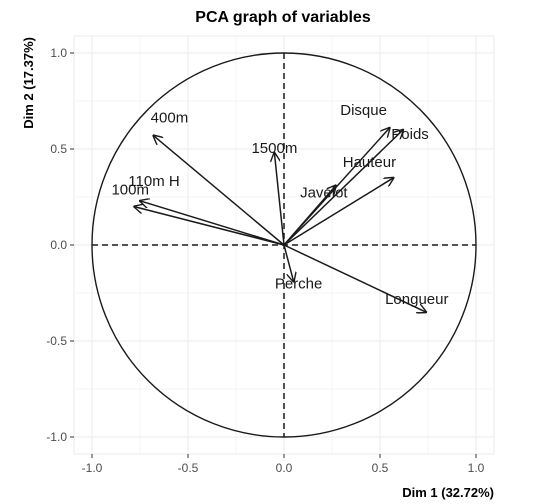 This screenshot has width=534, height=504. Describe the element at coordinates (363, 110) in the screenshot. I see `label-disque: Disque` at that location.